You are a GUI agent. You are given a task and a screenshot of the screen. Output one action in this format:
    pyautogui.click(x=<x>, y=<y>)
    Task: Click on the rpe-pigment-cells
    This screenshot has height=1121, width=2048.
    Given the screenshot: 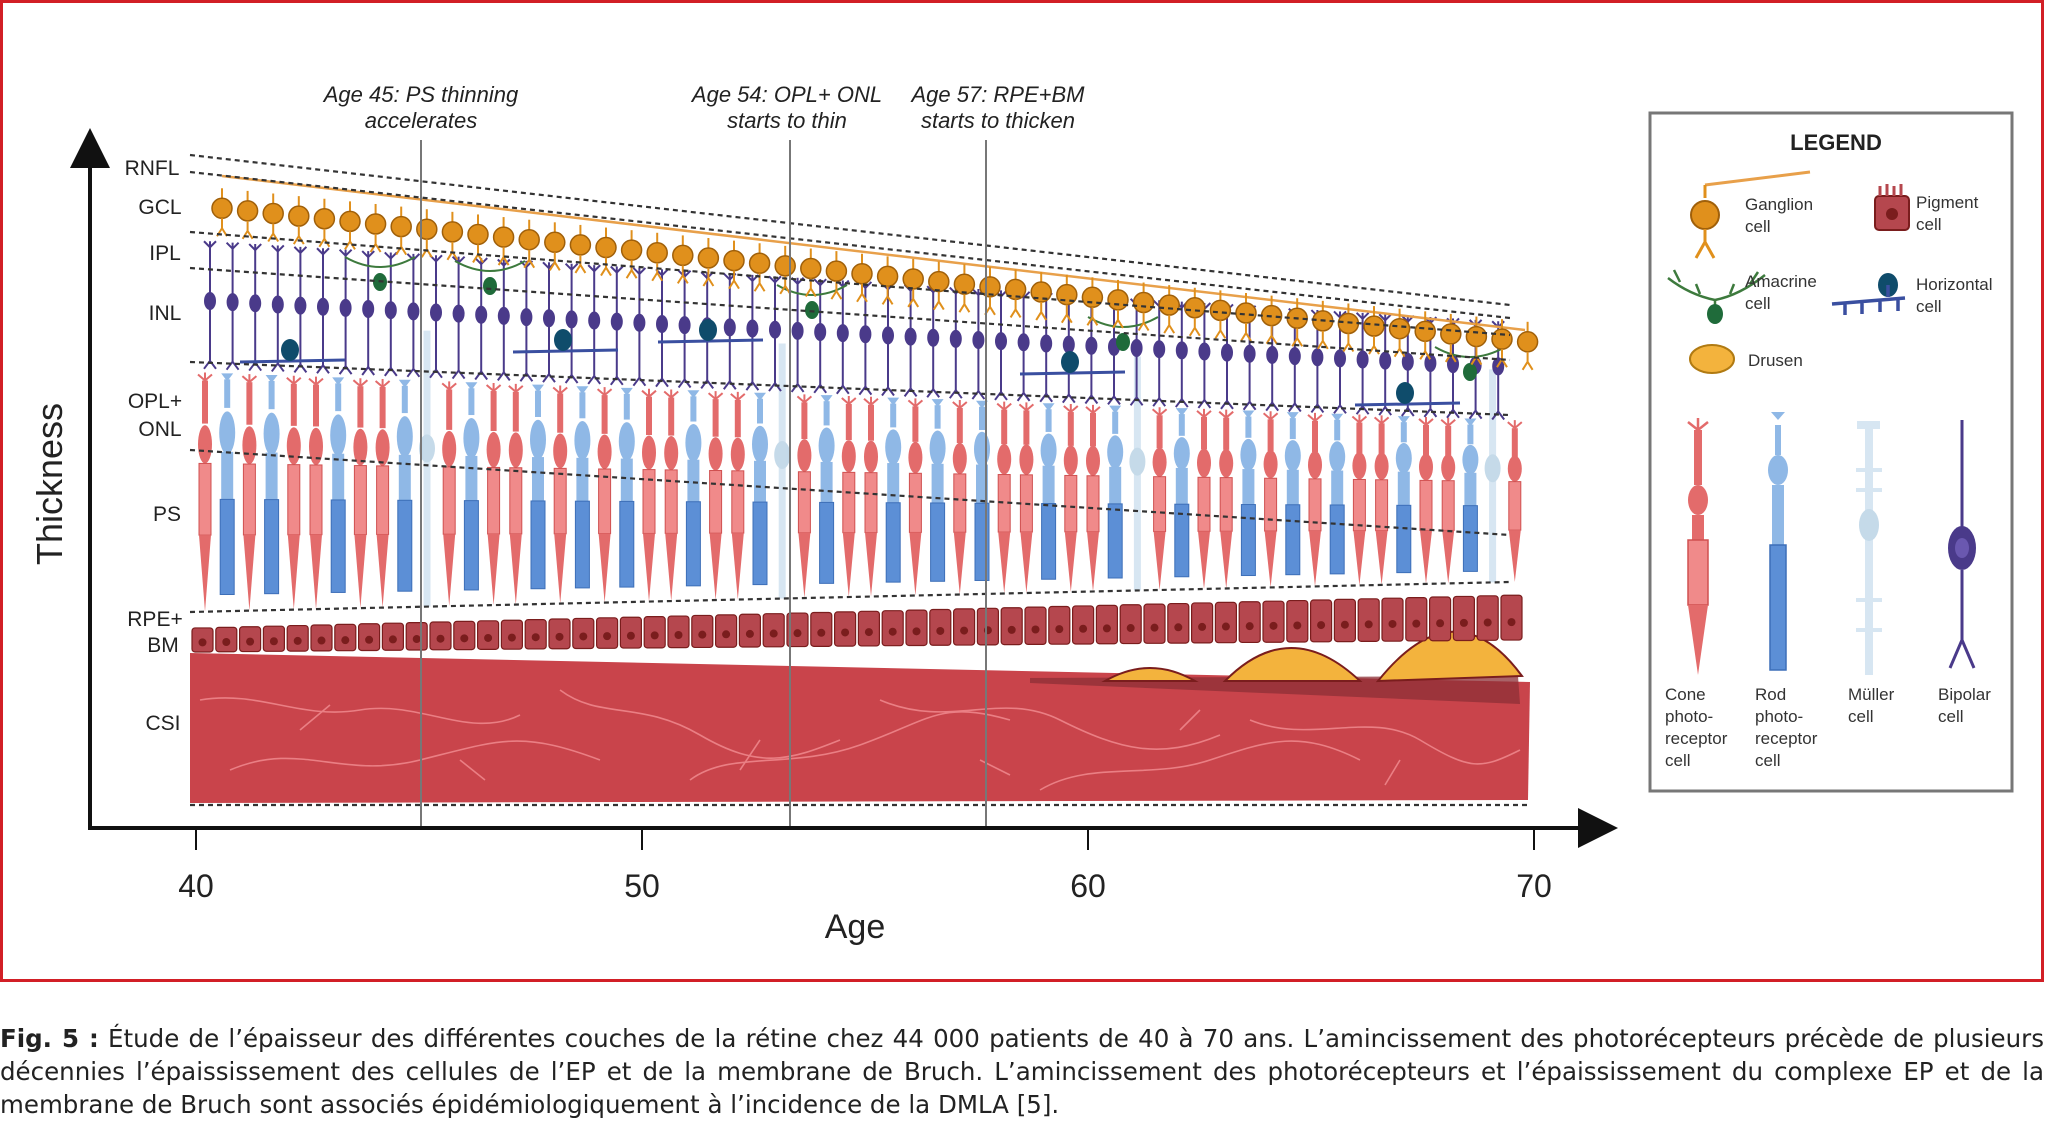 What is the action you would take?
    pyautogui.click(x=857, y=623)
    